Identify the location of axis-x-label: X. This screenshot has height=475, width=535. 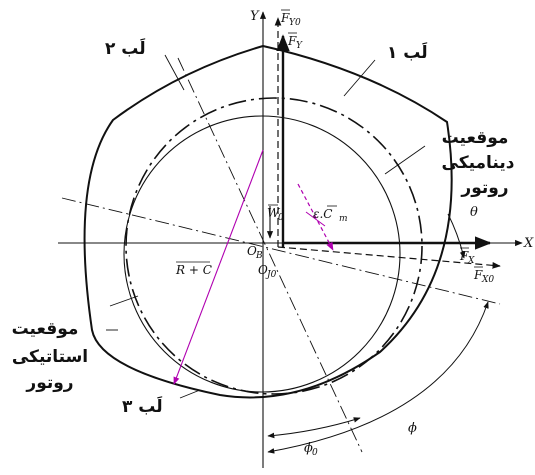
(528, 243).